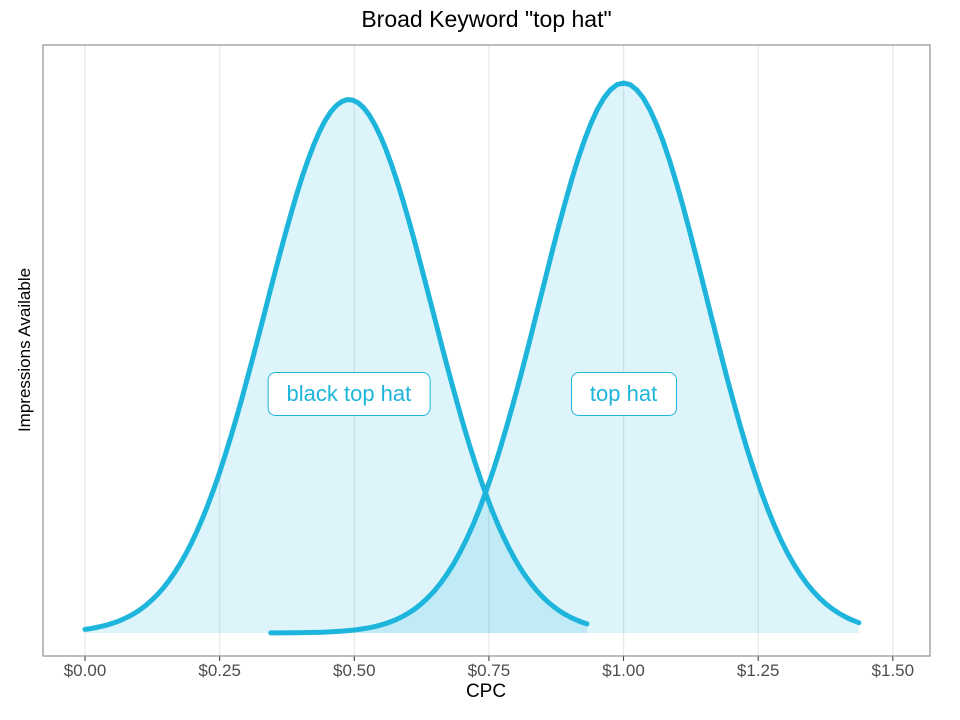 This screenshot has width=960, height=720. What do you see at coordinates (486, 19) in the screenshot?
I see `chart-title: Broad Keyword "top hat"` at bounding box center [486, 19].